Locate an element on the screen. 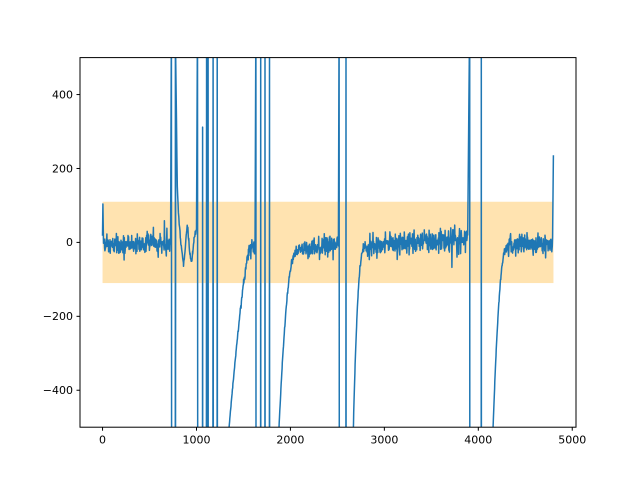 This screenshot has height=480, width=640. x-tick-label: 2000 is located at coordinates (290, 440).